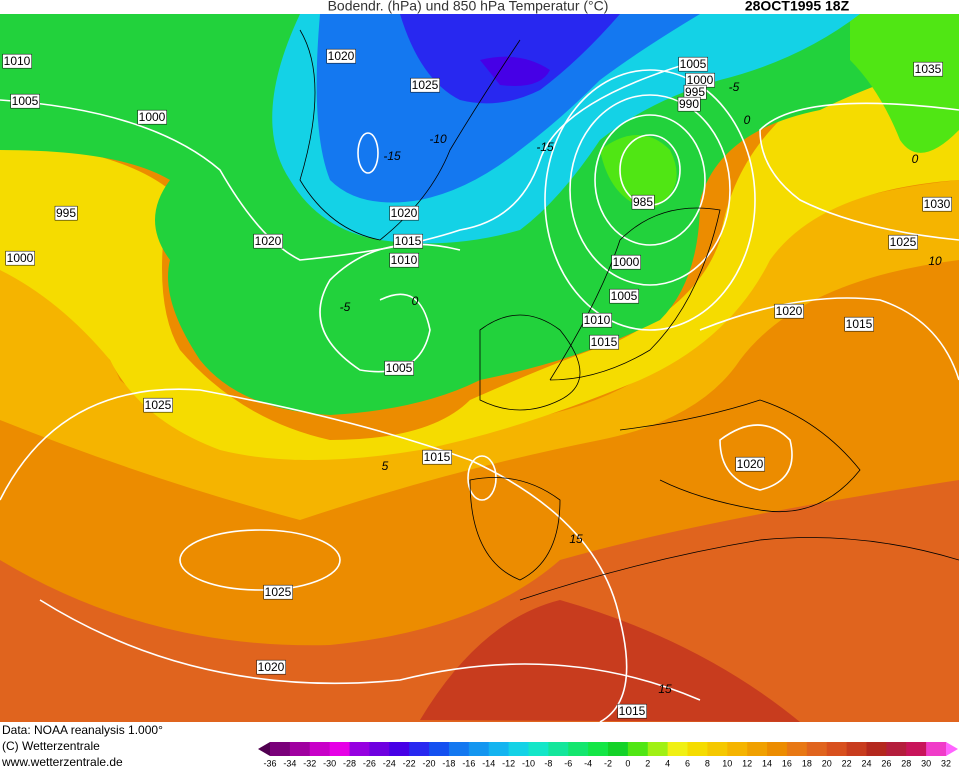 This screenshot has width=959, height=770. What do you see at coordinates (488, 763) in the screenshot?
I see `legend-label: -14` at bounding box center [488, 763].